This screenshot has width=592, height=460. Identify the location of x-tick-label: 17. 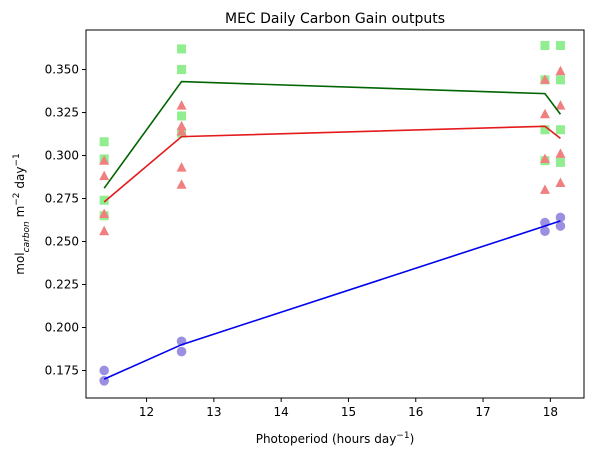
(482, 412).